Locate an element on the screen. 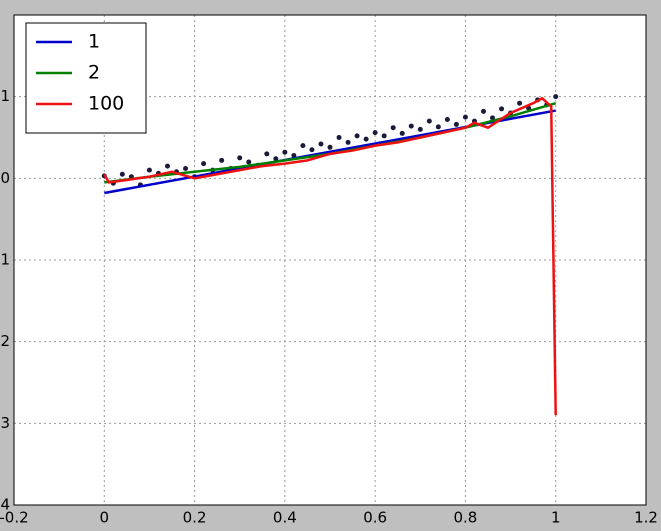  x-tick-label: 1.2 is located at coordinates (646, 518).